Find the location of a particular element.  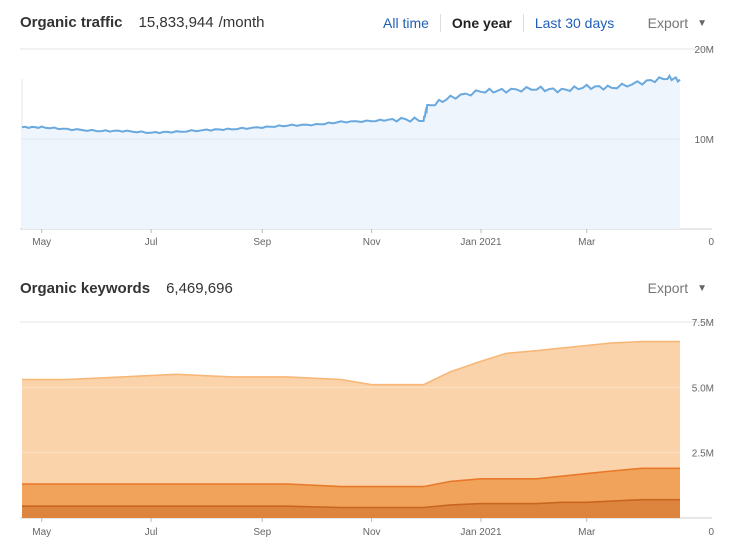

range-selector: All time One year Last 30 days is located at coordinates (498, 23).